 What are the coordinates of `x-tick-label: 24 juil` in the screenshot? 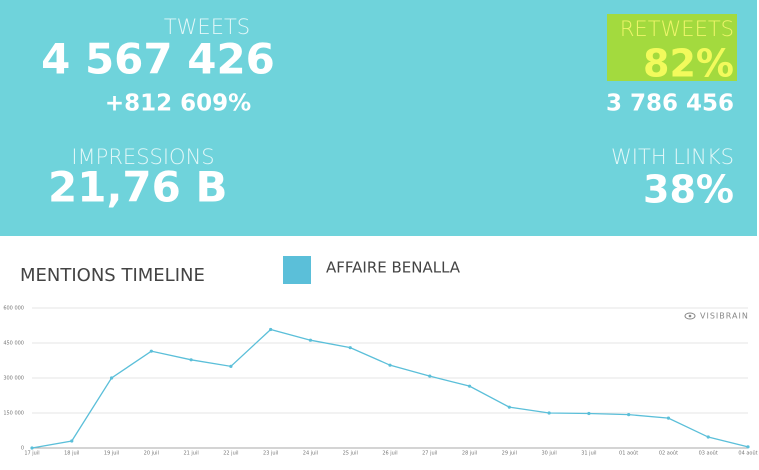 It's located at (310, 454).